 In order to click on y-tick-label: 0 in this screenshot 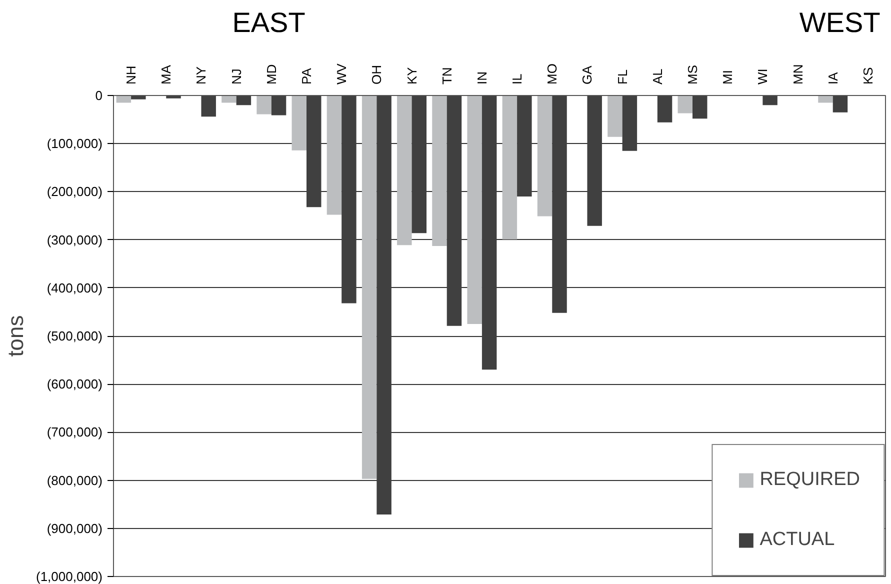, I will do `click(99, 95)`.